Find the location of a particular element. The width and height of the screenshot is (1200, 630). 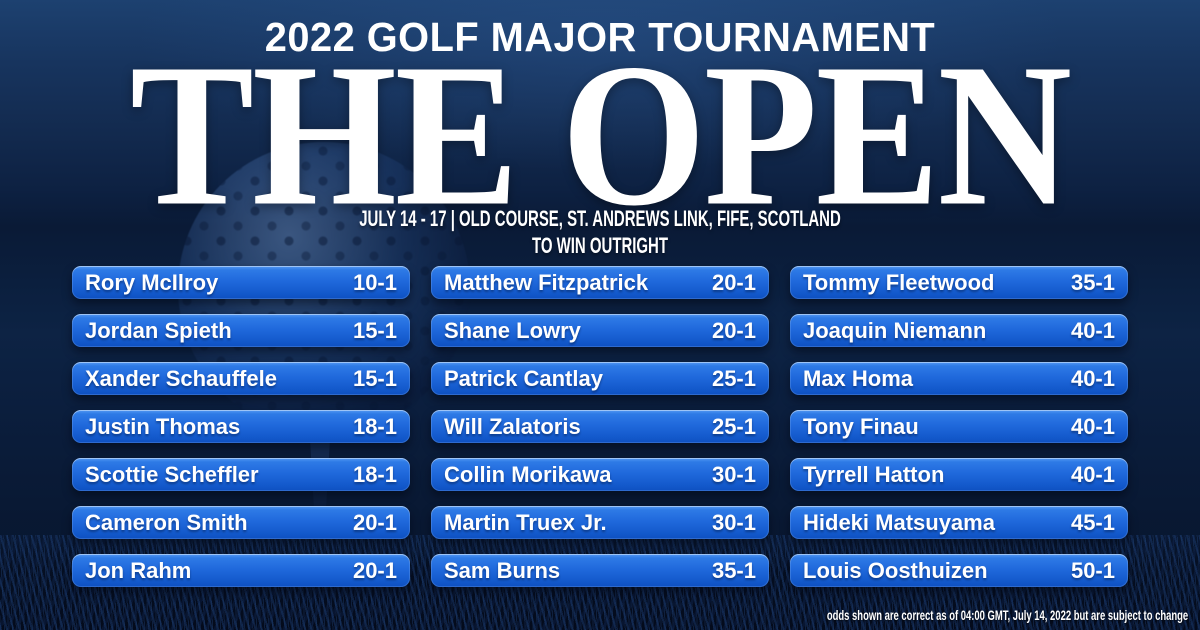

player-name: Joaquin Niemann is located at coordinates (895, 330).